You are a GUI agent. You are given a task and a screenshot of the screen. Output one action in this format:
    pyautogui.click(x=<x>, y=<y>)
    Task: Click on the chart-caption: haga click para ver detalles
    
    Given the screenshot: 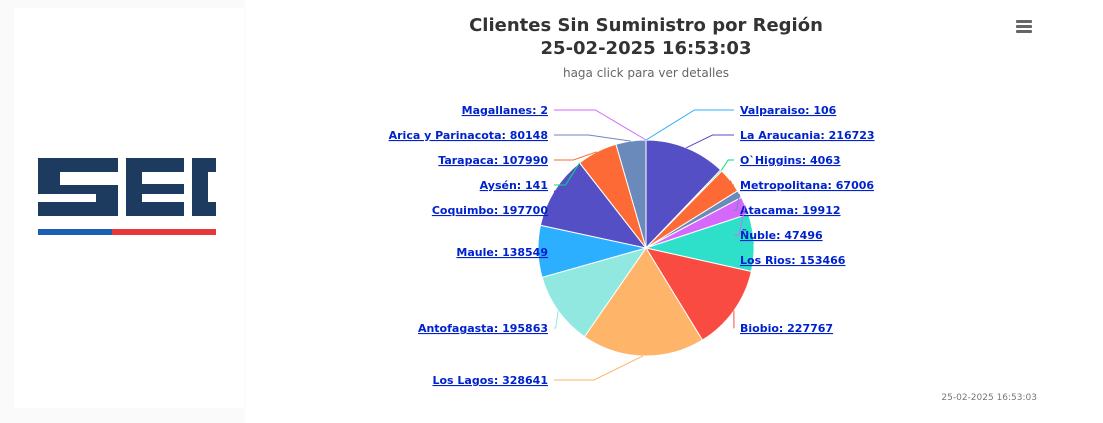 What is the action you would take?
    pyautogui.click(x=646, y=73)
    